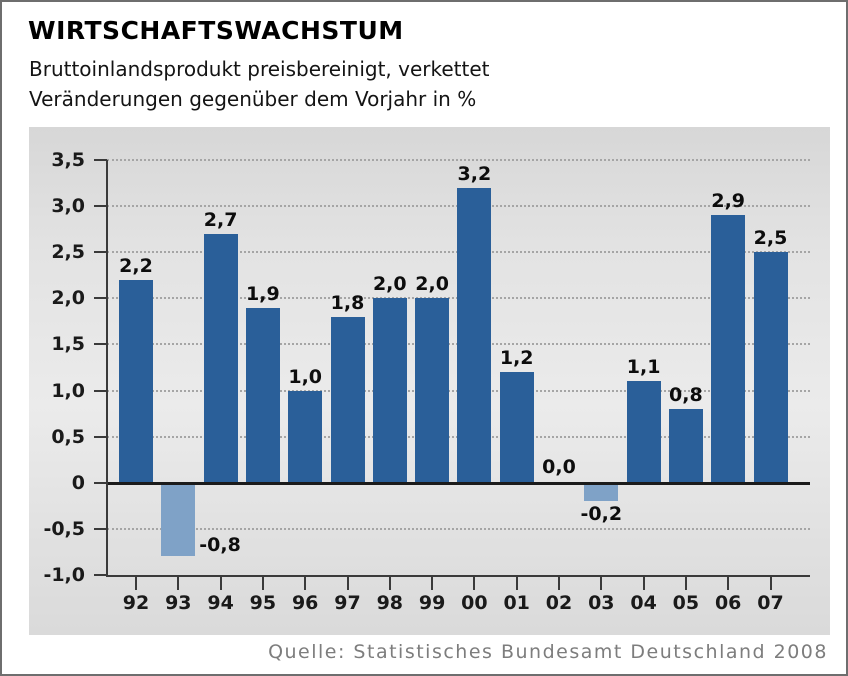 Image resolution: width=848 pixels, height=676 pixels. What do you see at coordinates (78, 482) in the screenshot?
I see `y-axis-label-0: 0` at bounding box center [78, 482].